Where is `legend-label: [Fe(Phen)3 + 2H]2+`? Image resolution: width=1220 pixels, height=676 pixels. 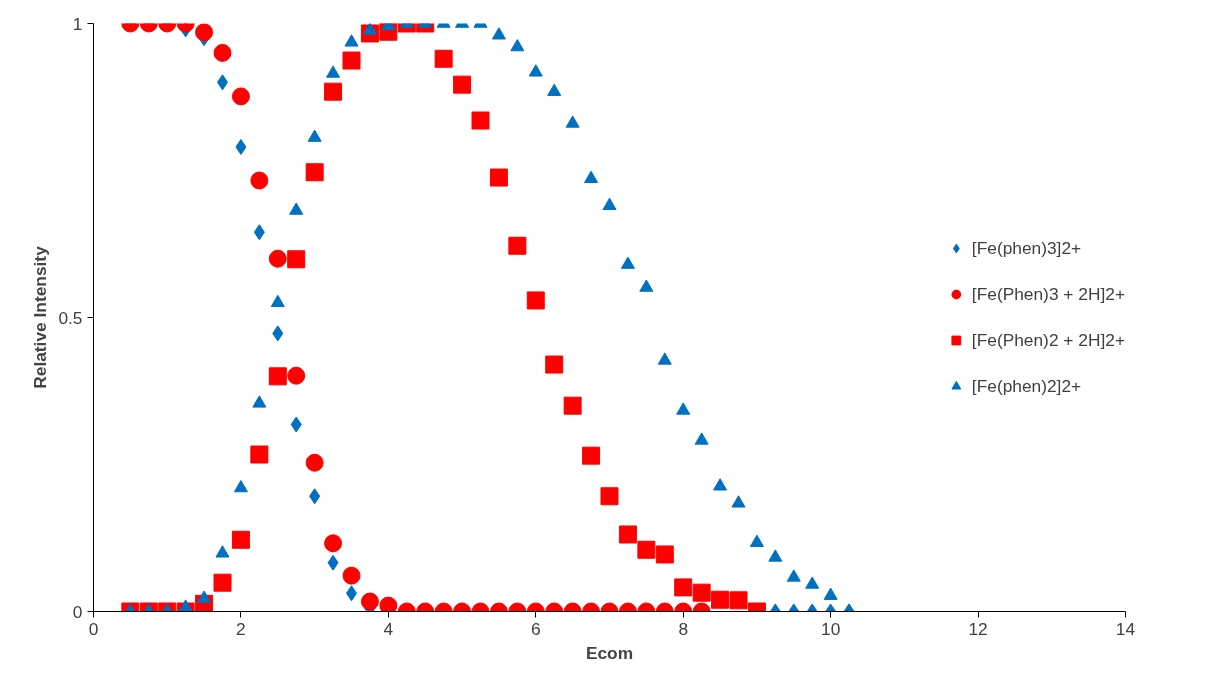
legend-label: [Fe(Phen)3 + 2H]2+ is located at coordinates (1048, 294).